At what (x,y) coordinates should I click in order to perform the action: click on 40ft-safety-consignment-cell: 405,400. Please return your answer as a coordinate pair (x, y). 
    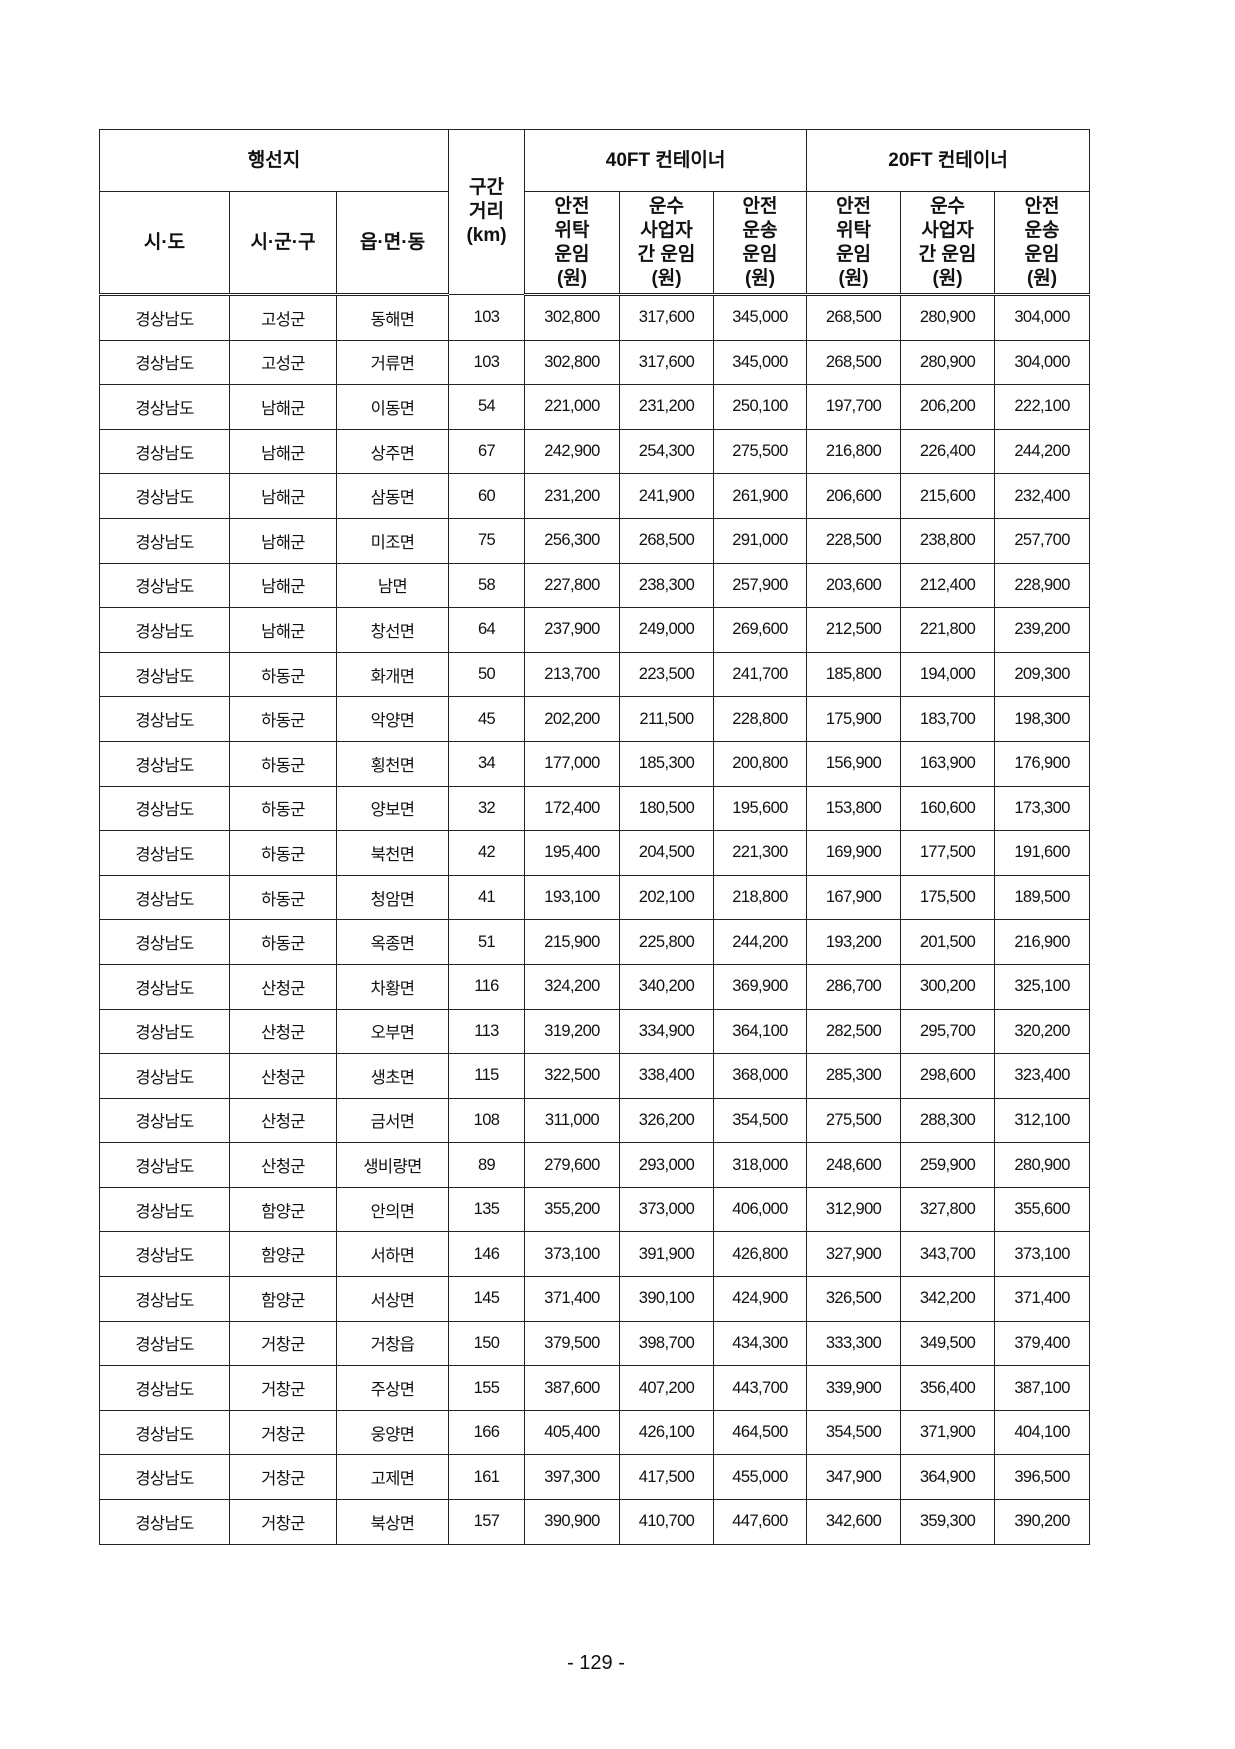
    Looking at the image, I should click on (572, 1432).